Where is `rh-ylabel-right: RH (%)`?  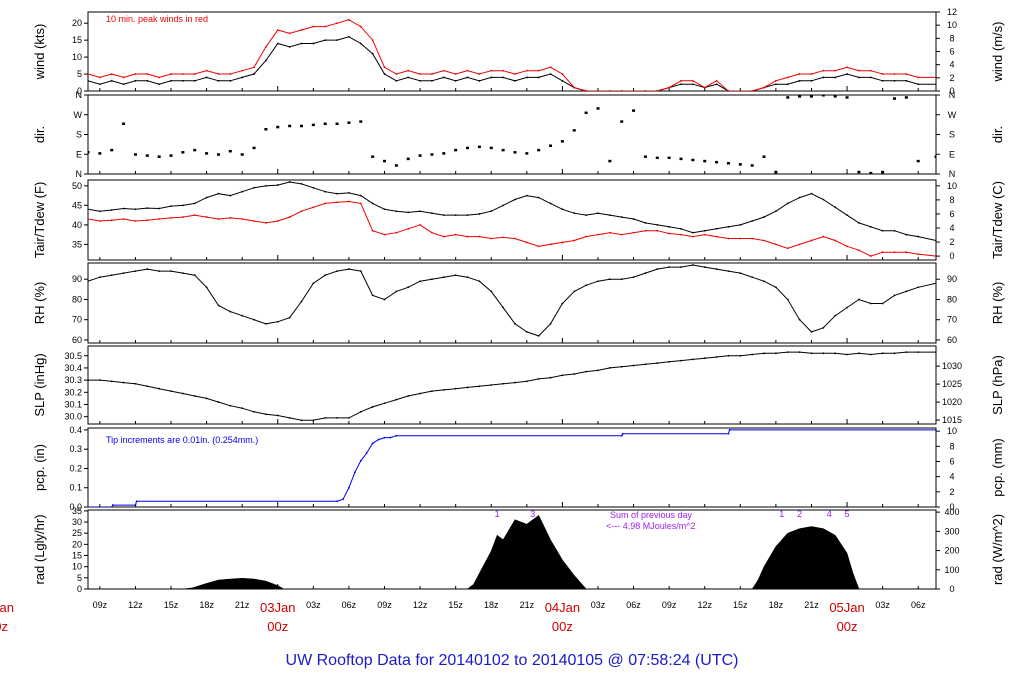 rh-ylabel-right: RH (%) is located at coordinates (997, 303).